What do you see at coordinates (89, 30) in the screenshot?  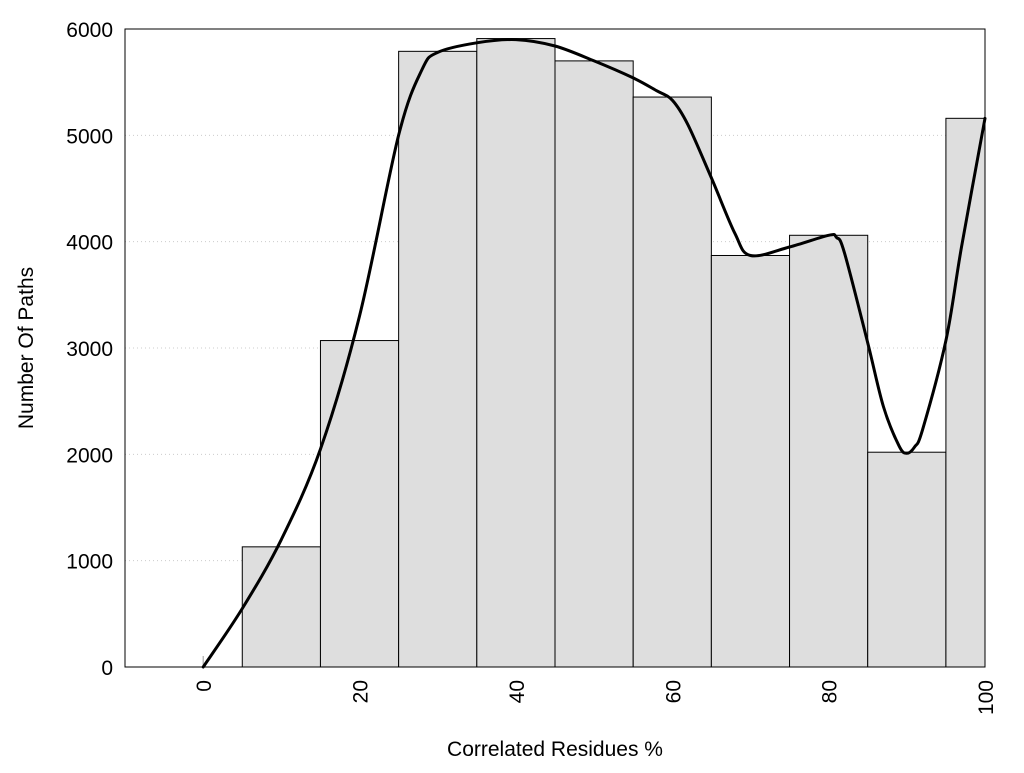 I see `y-tick-label: 6000` at bounding box center [89, 30].